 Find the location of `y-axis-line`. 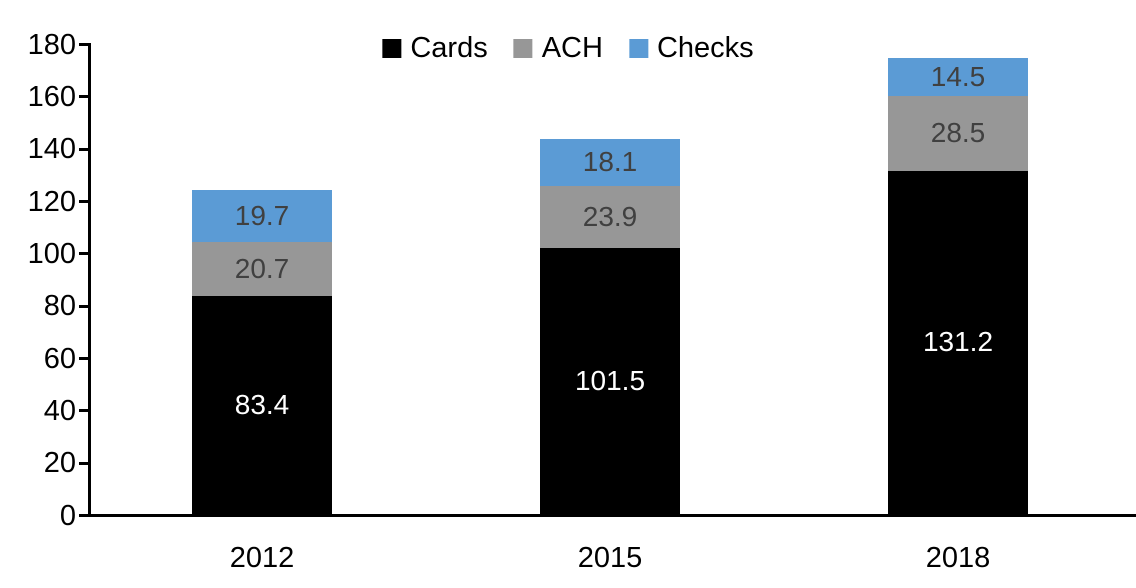

y-axis-line is located at coordinates (89, 280).